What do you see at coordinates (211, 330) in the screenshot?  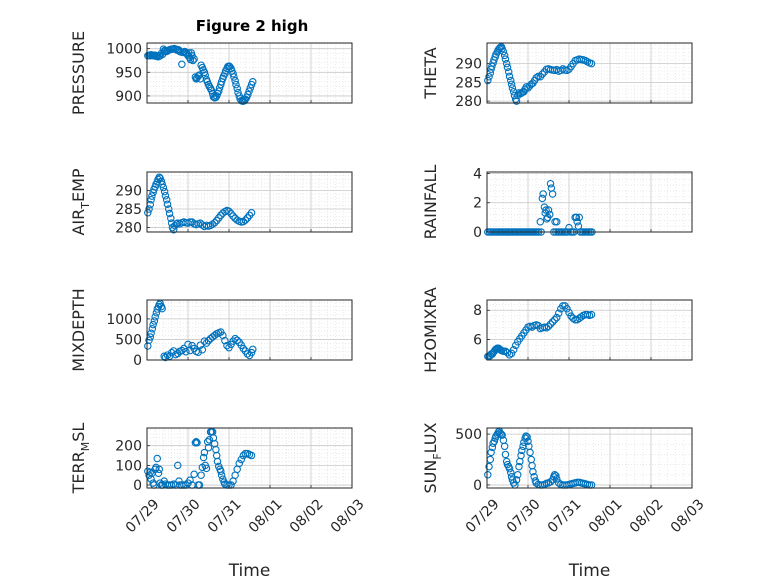 I see `subplot-mixdepth: 0 500 1000 MIXDEPTH` at bounding box center [211, 330].